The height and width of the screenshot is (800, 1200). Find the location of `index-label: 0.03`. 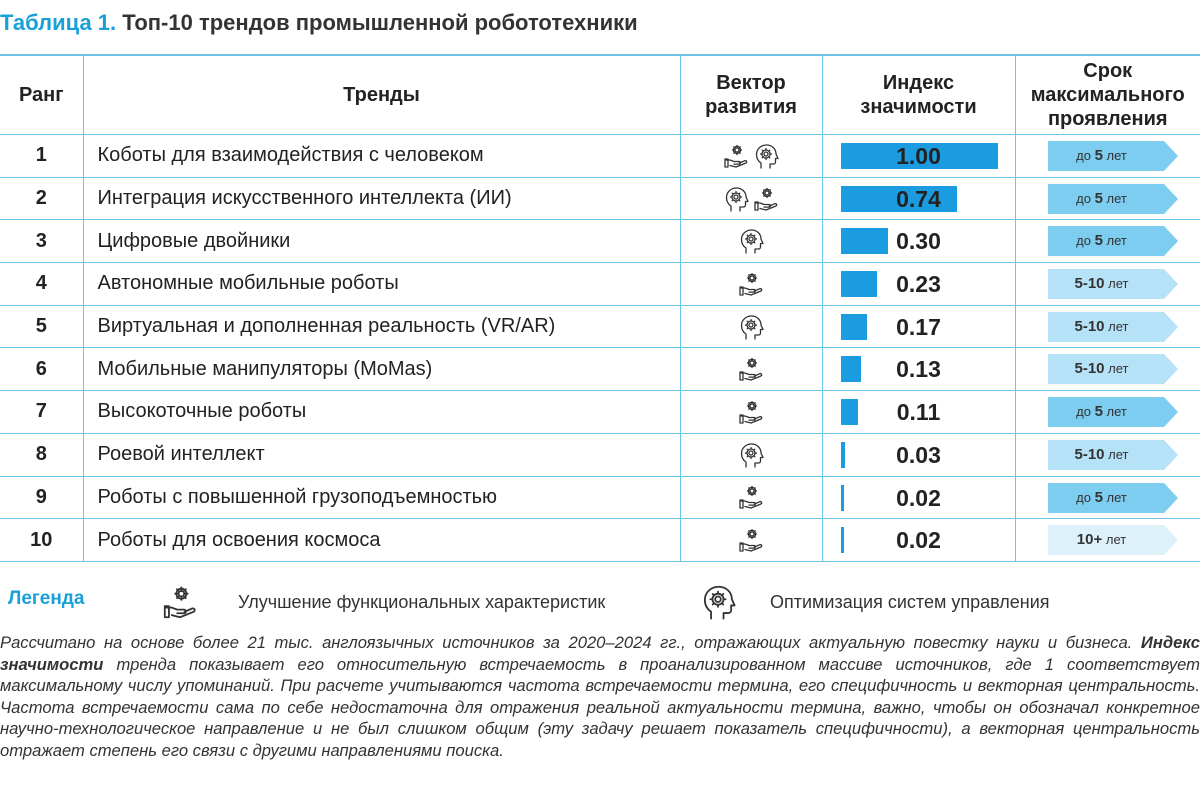

index-label: 0.03 is located at coordinates (918, 454).